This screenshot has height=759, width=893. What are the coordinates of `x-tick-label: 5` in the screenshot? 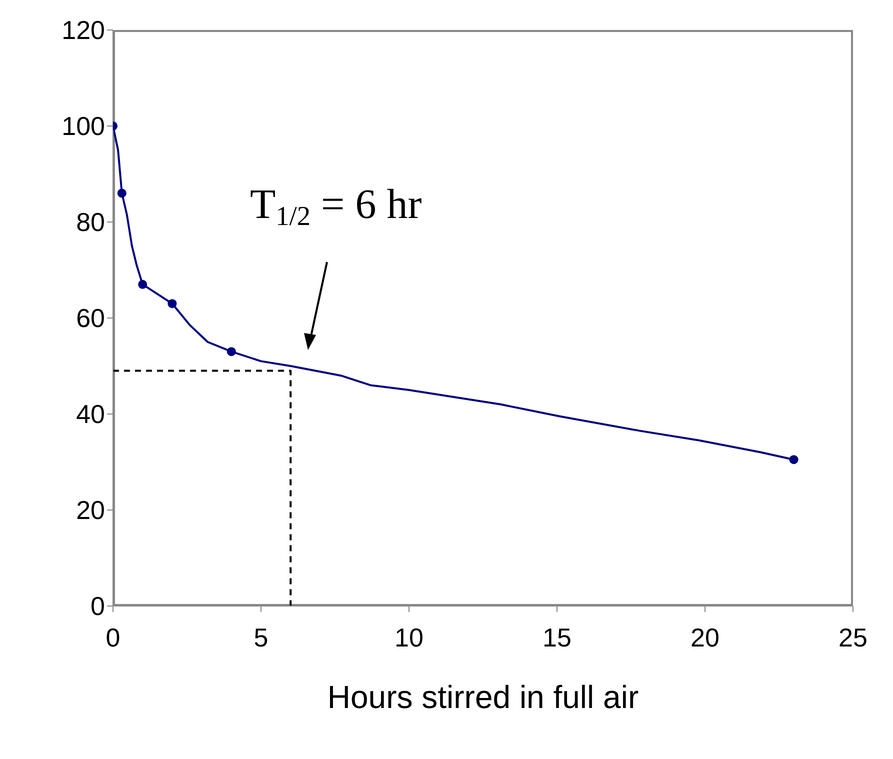 It's located at (261, 637).